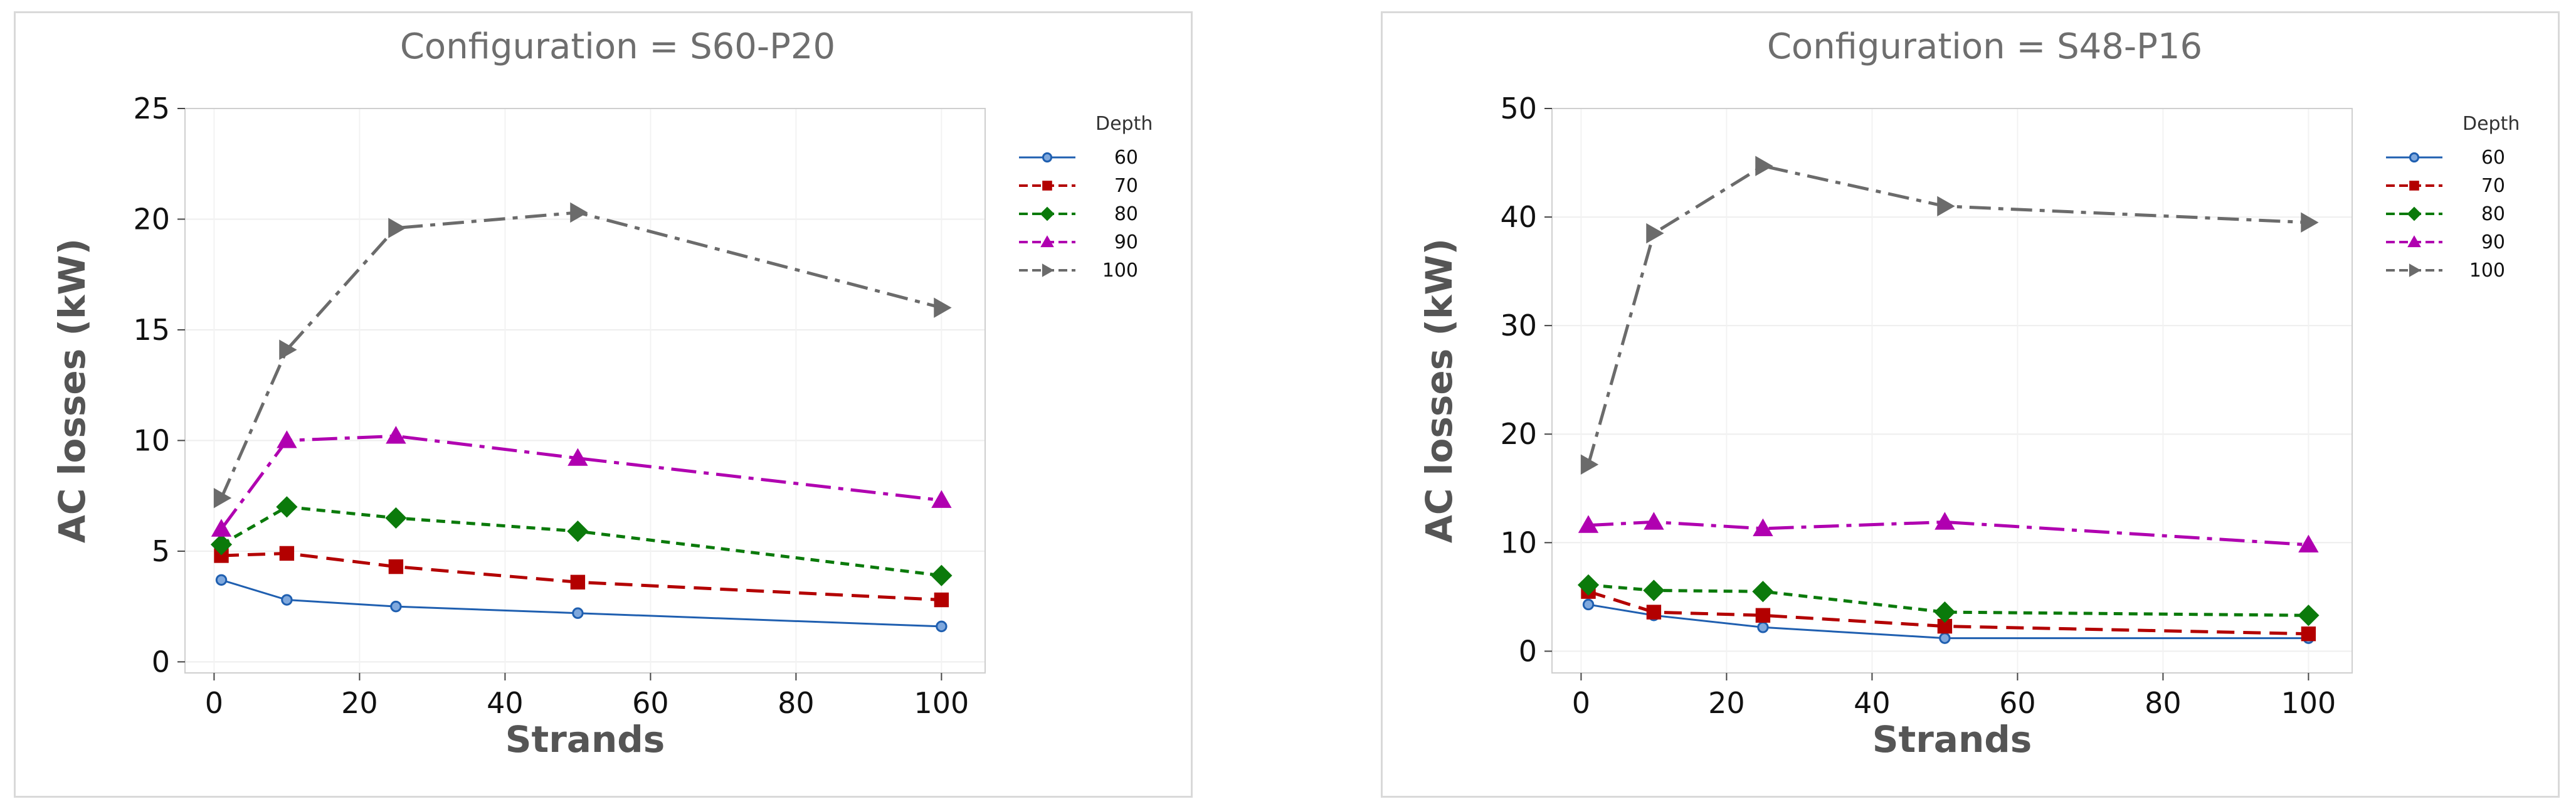 The width and height of the screenshot is (2576, 809). Describe the element at coordinates (161, 551) in the screenshot. I see `y-tick-label: 5` at that location.